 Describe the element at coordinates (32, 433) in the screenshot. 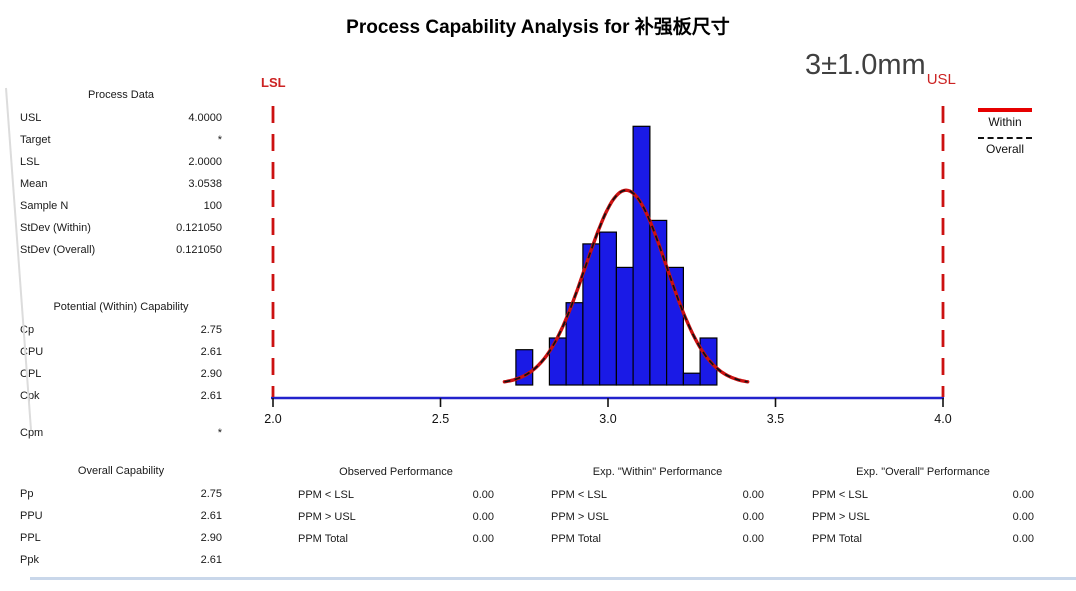

I see `stat-label: Cpm` at that location.